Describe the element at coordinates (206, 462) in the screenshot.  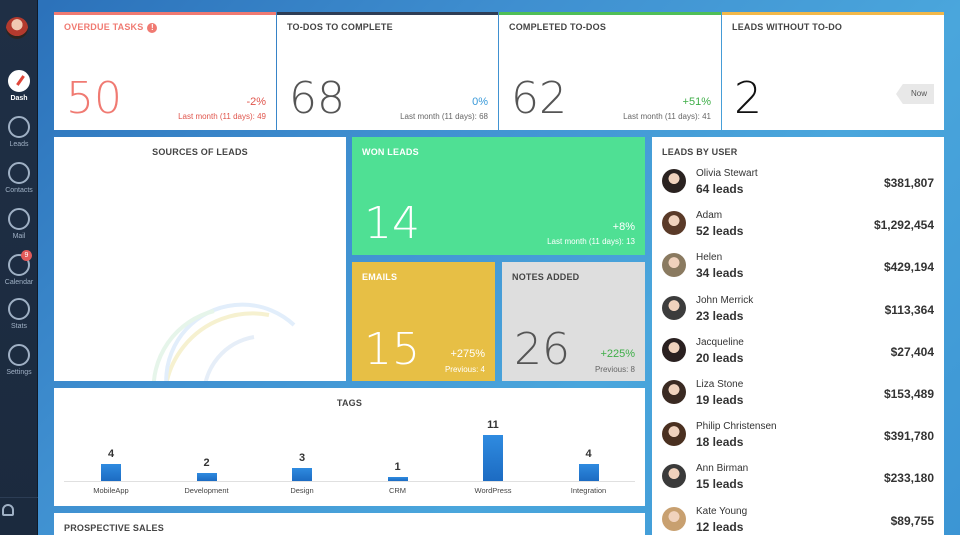
I see `tag-value-label: 2` at that location.